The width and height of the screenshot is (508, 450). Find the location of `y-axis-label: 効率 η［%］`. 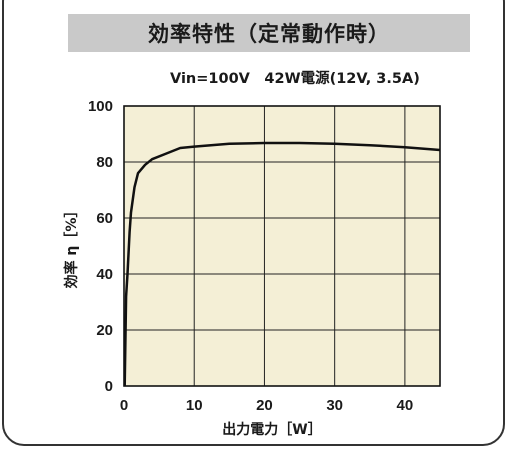

y-axis-label: 効率 η［%］ is located at coordinates (71, 246).